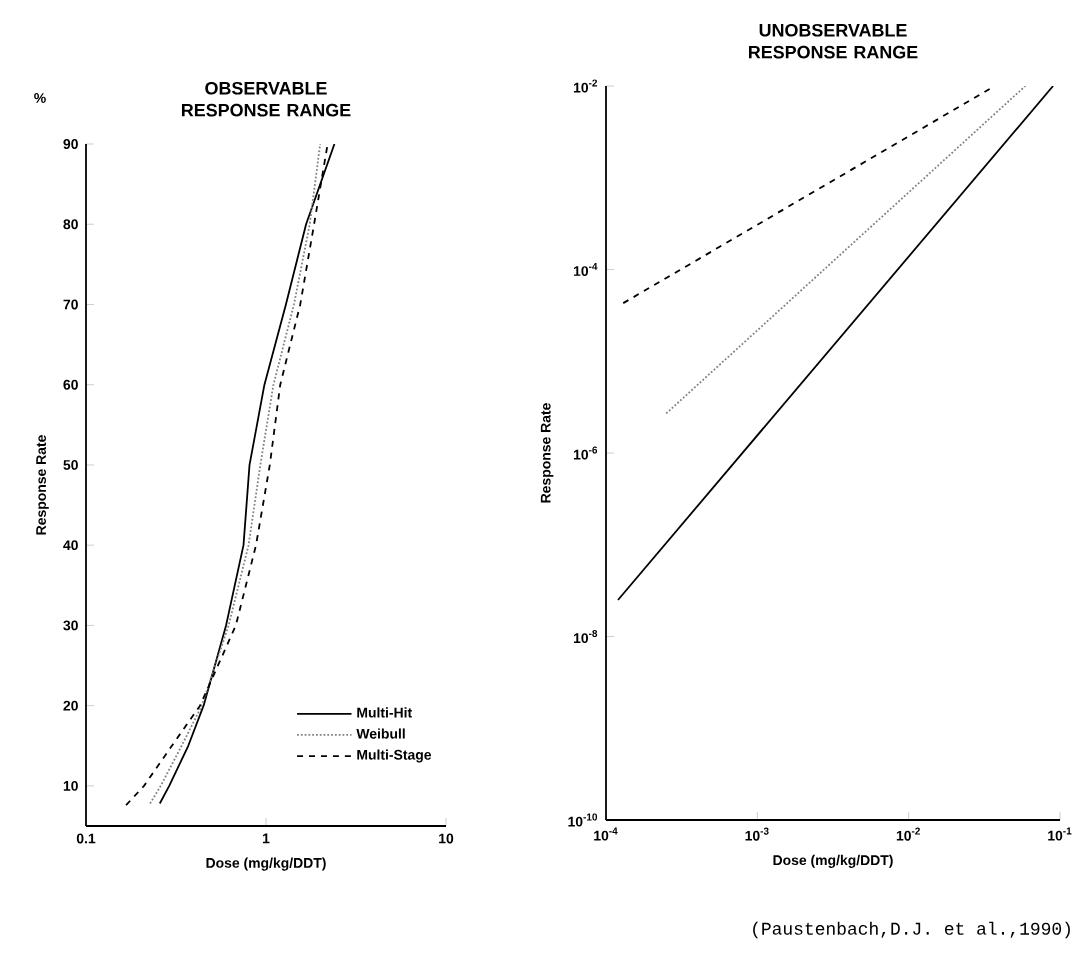 This screenshot has width=1080, height=970. What do you see at coordinates (266, 99) in the screenshot?
I see `chart-title: OBSERVABLE RESPONSE RANGE` at bounding box center [266, 99].